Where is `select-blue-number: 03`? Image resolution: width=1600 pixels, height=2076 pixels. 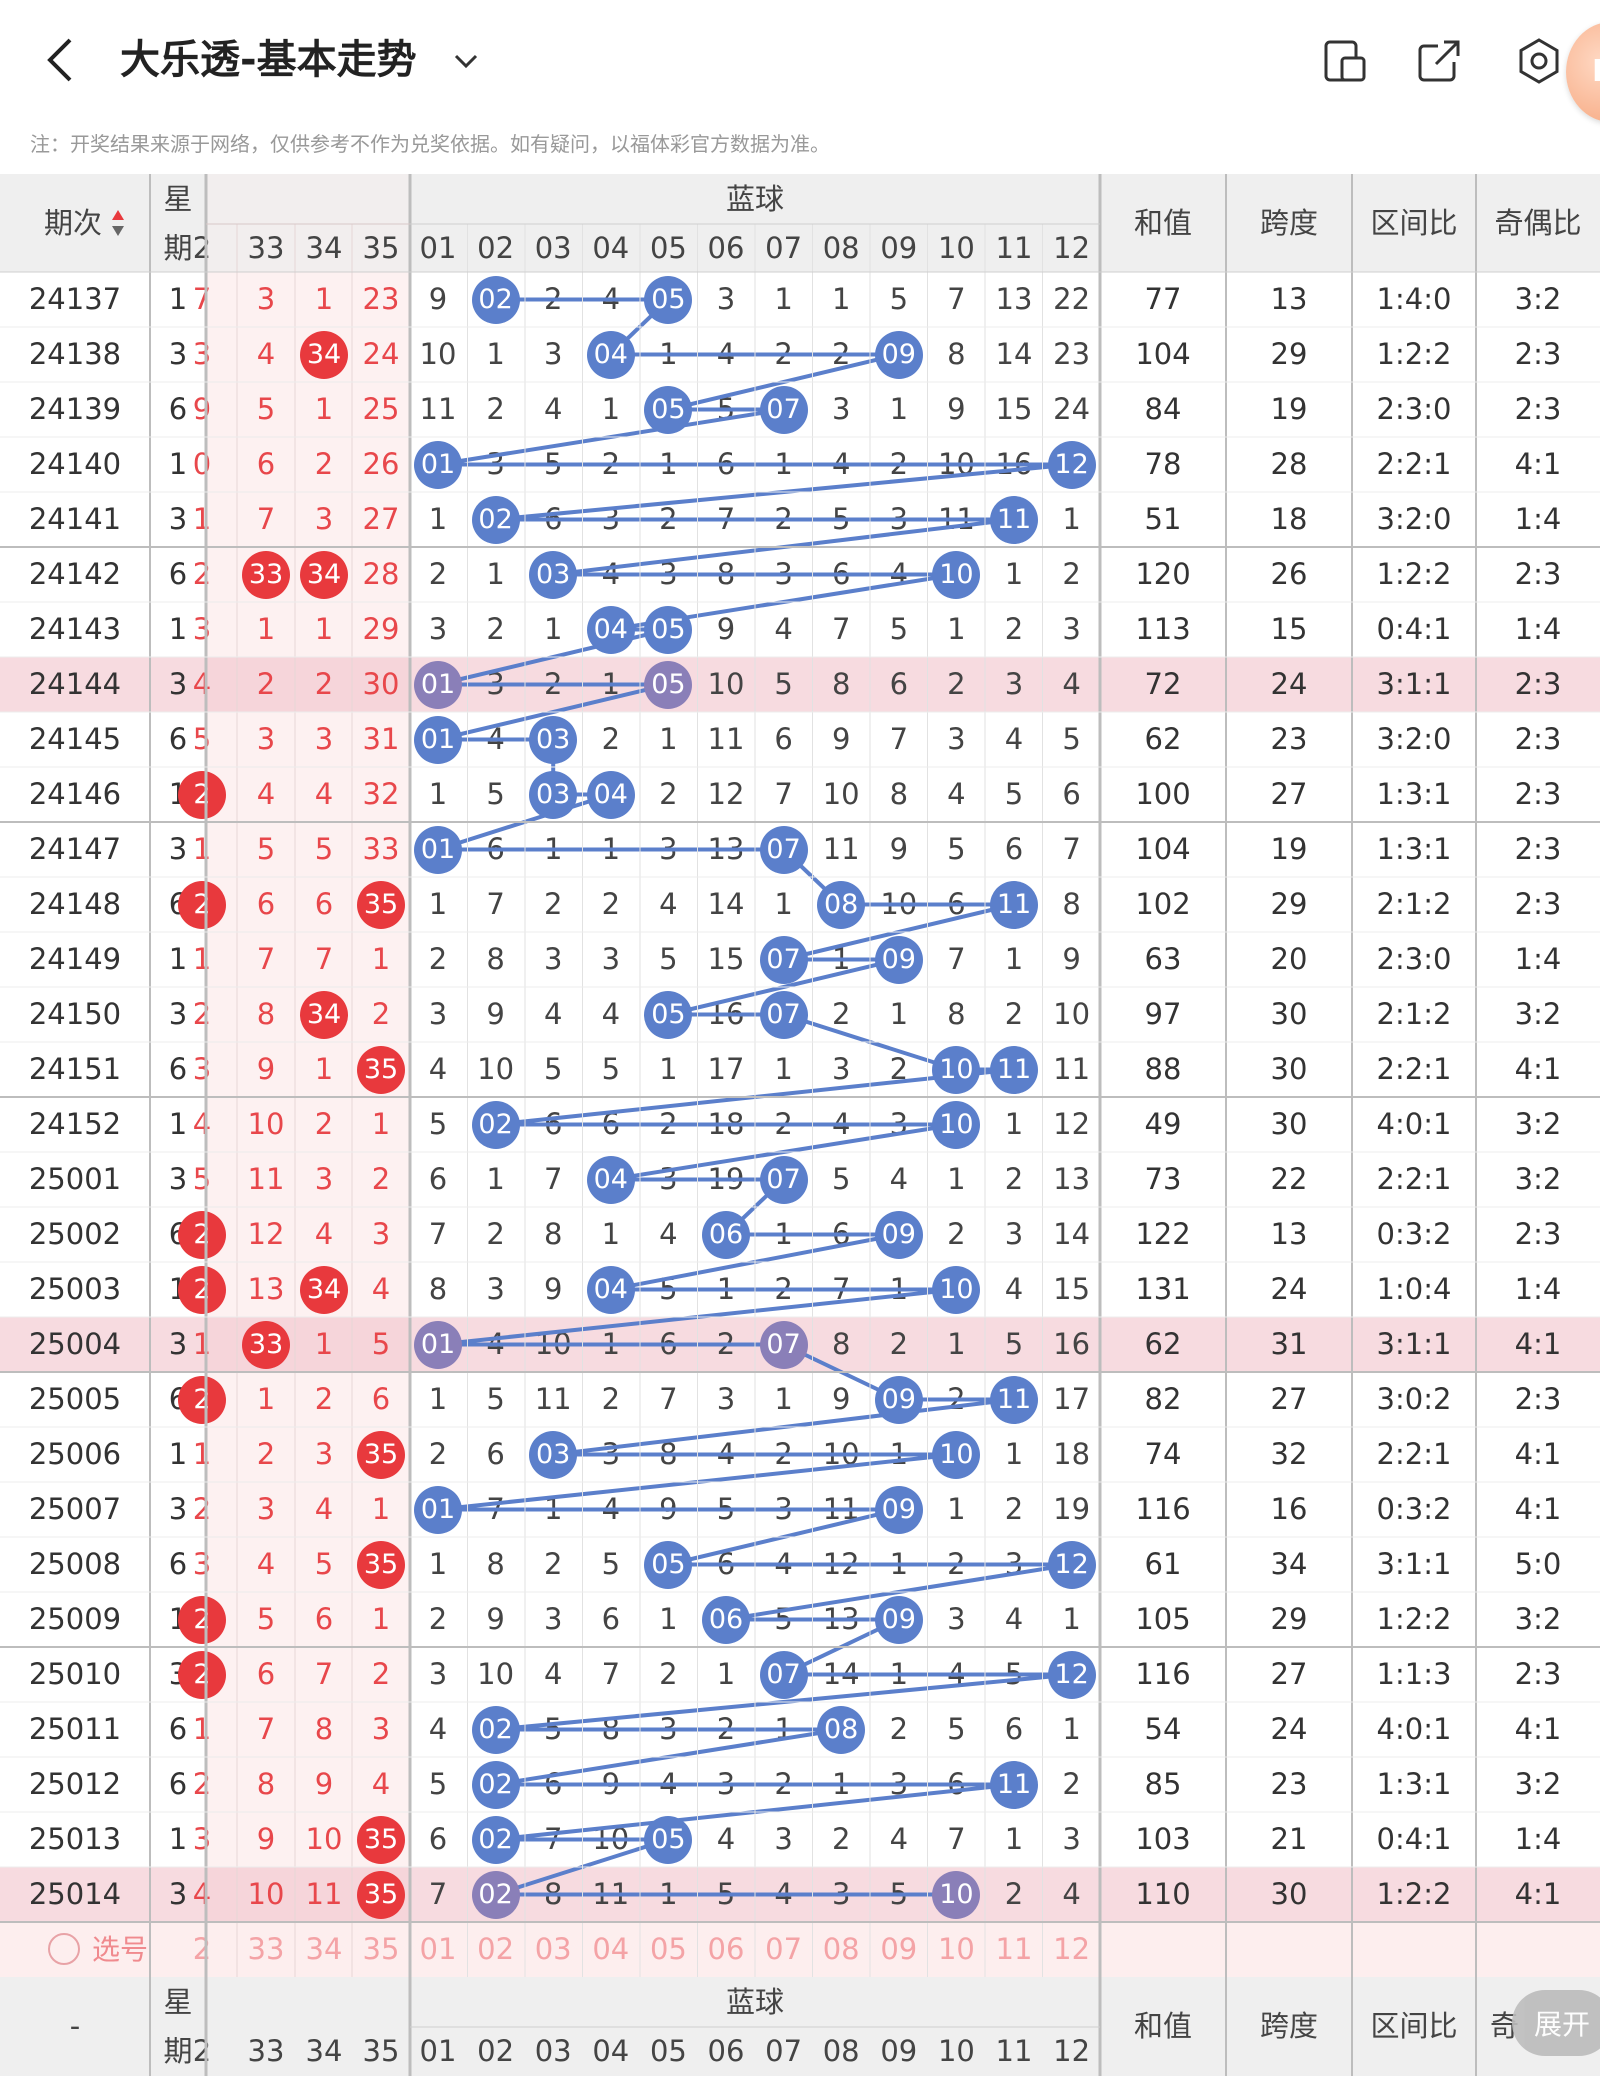 select-blue-number: 03 is located at coordinates (553, 1949).